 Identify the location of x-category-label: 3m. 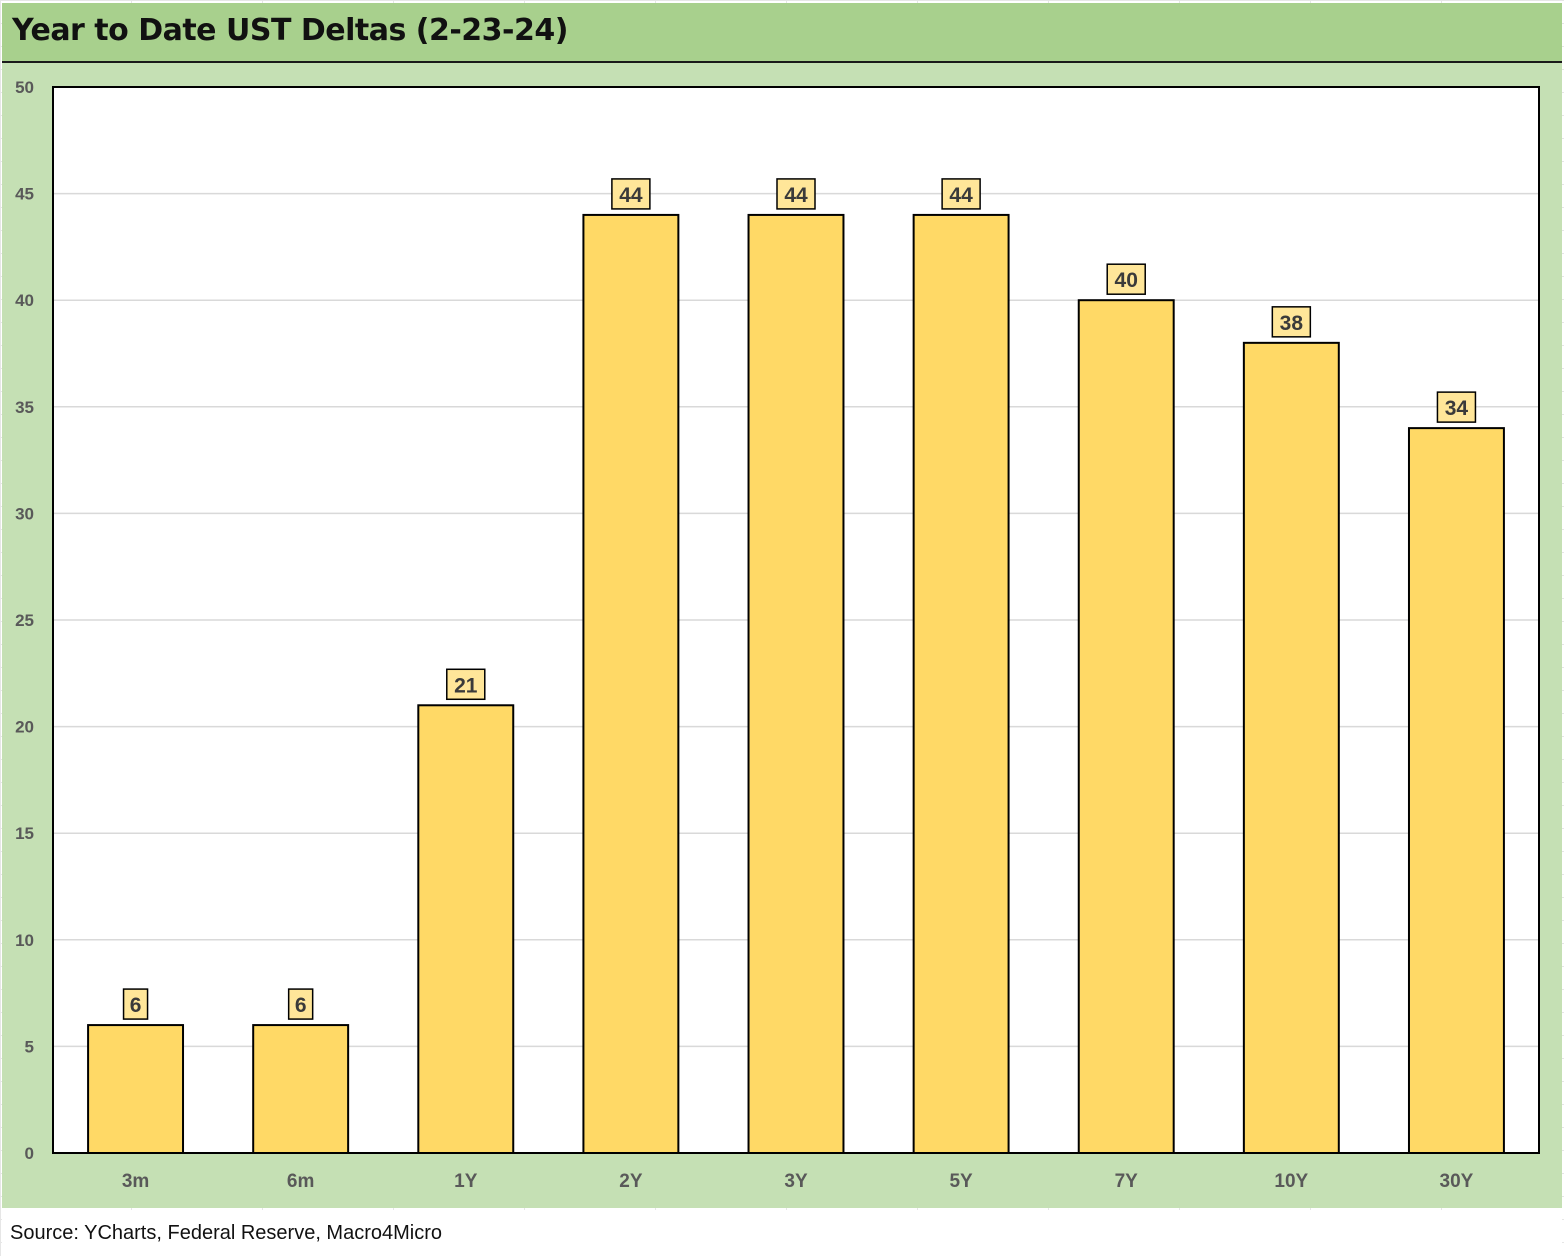
(135, 1181).